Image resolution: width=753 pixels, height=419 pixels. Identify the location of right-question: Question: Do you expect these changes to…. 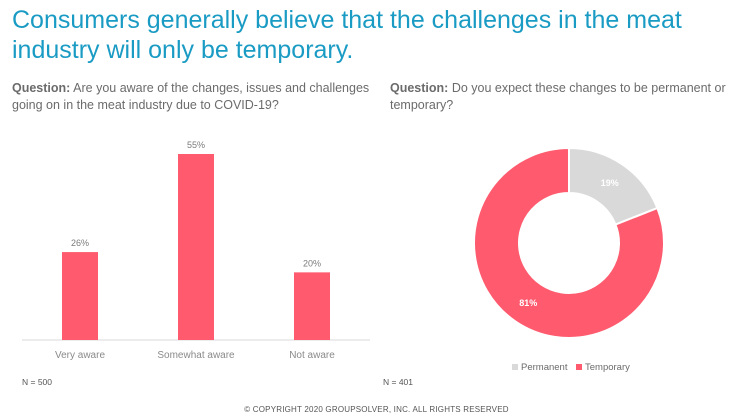
(570, 97).